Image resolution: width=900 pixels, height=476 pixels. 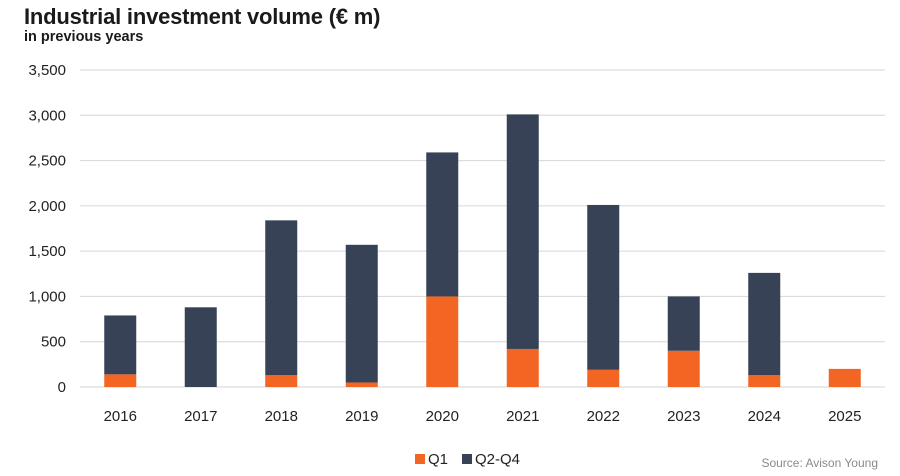 I want to click on x-tick-label: 2017, so click(x=200, y=416).